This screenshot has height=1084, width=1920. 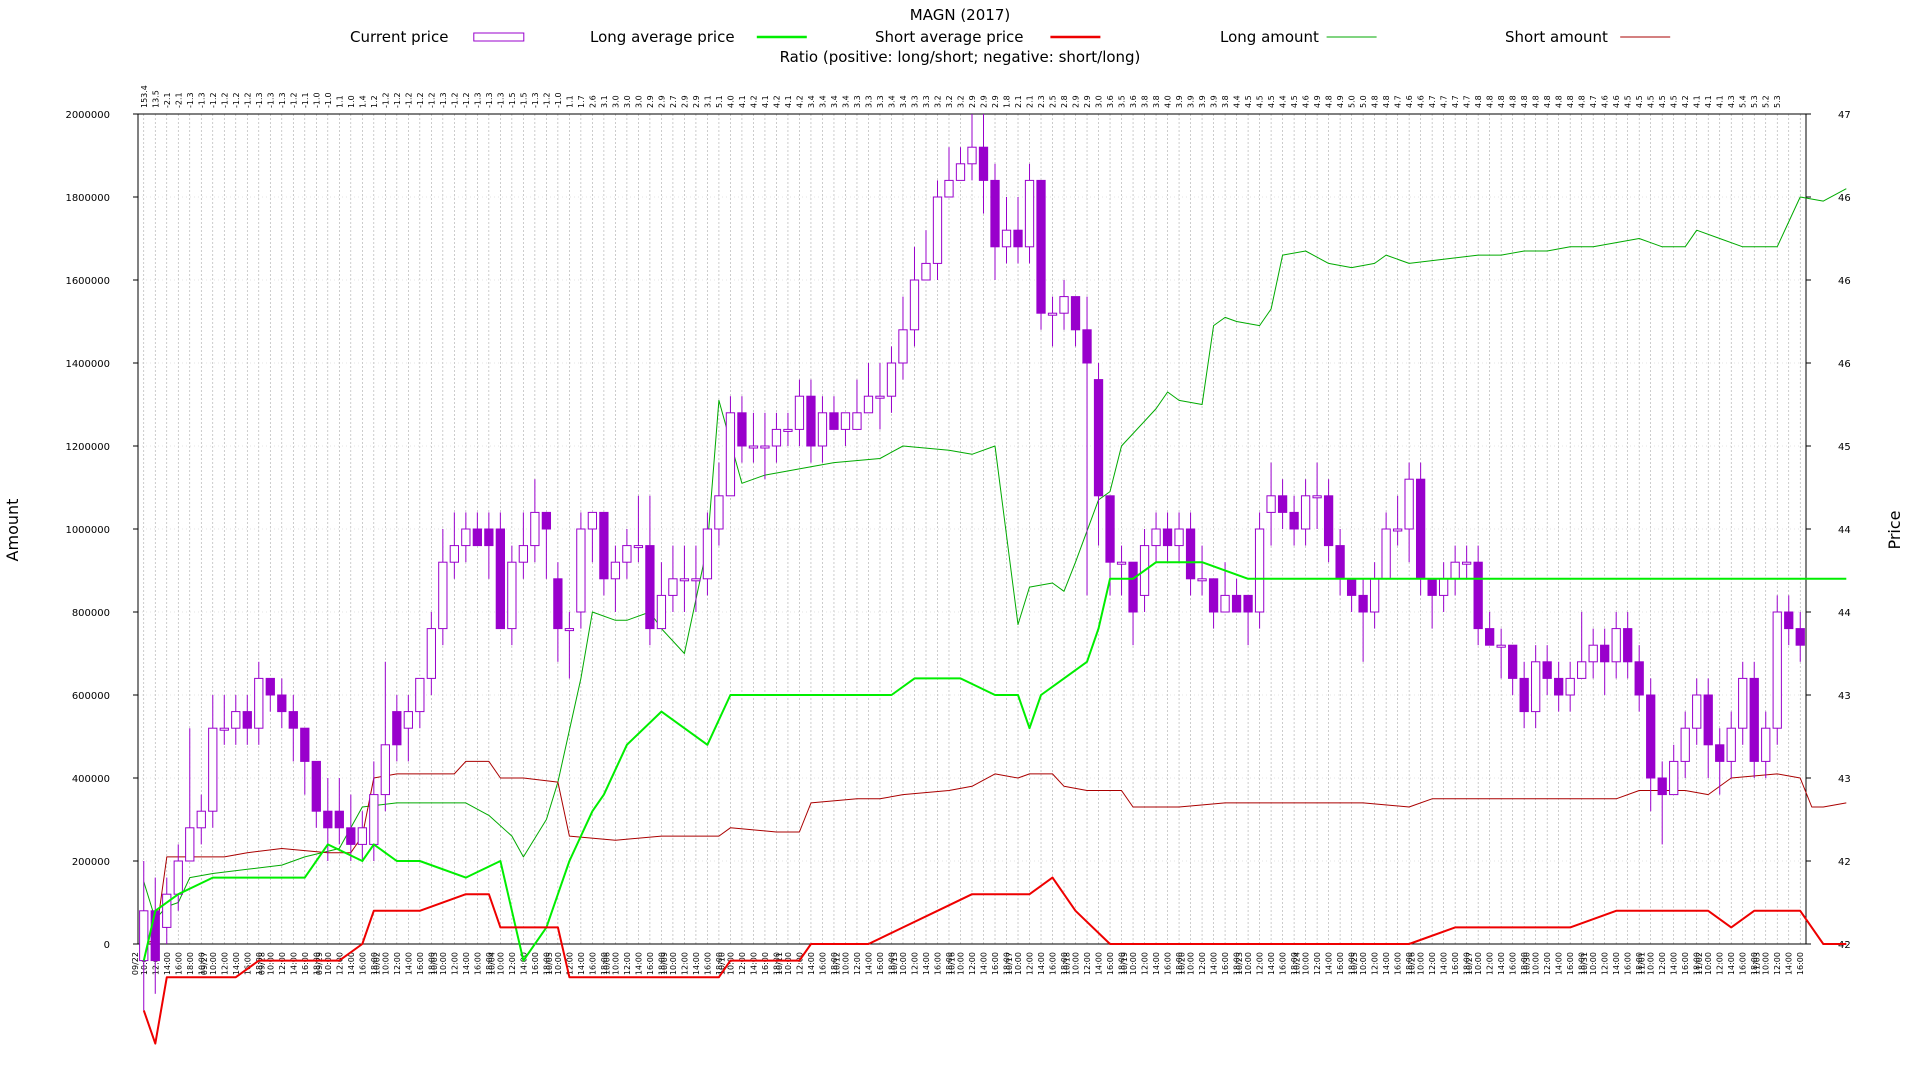 What do you see at coordinates (1527, 963) in the screenshot?
I see `x-tick-label-date: 10/30` at bounding box center [1527, 963].